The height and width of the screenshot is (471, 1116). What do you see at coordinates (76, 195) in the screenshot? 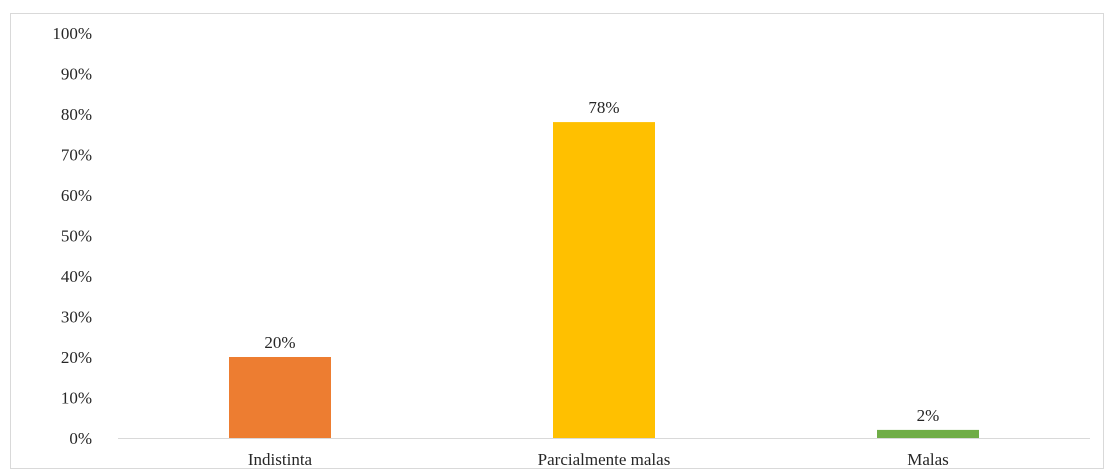
I see `y-tick-label: 60%` at bounding box center [76, 195].